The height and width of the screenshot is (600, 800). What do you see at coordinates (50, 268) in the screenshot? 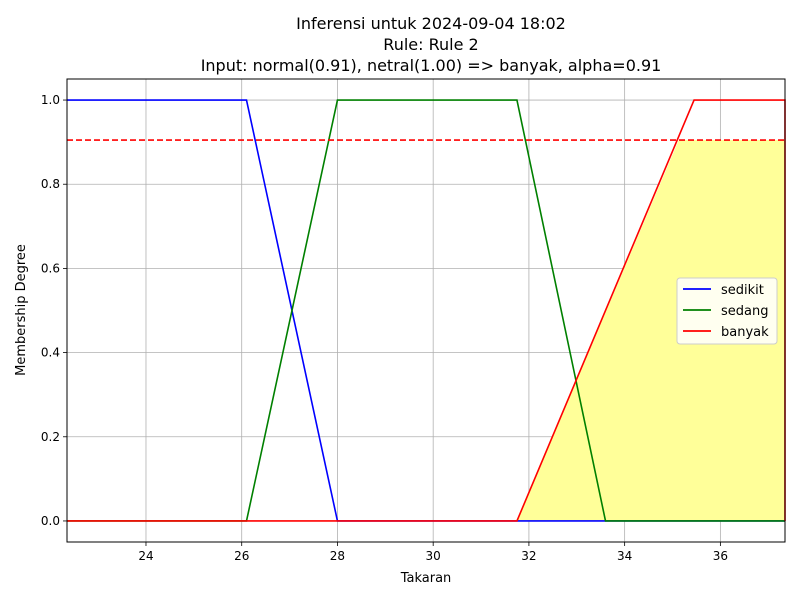
I see `y-tick-label: 0.6` at bounding box center [50, 268].